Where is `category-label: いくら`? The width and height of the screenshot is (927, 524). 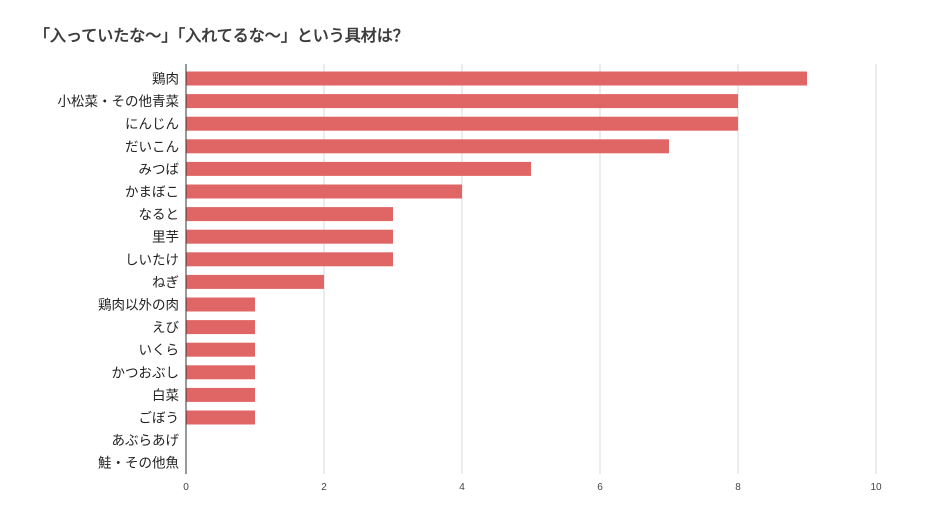 category-label: いくら is located at coordinates (159, 351).